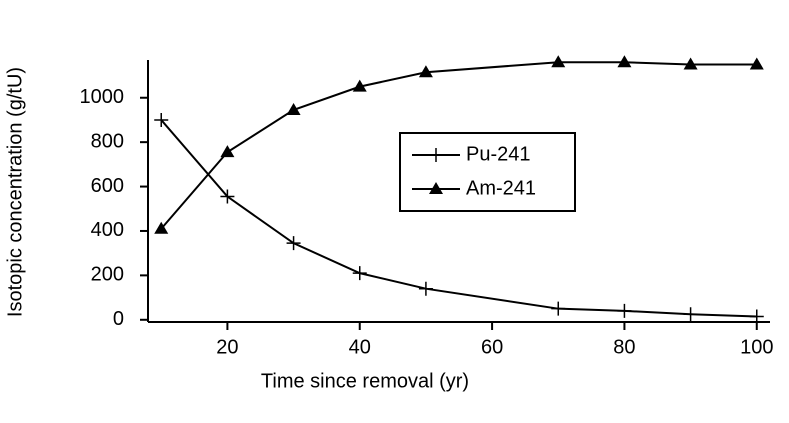  I want to click on y-axis-label: Isotopic concentration (g/tU), so click(15, 192).